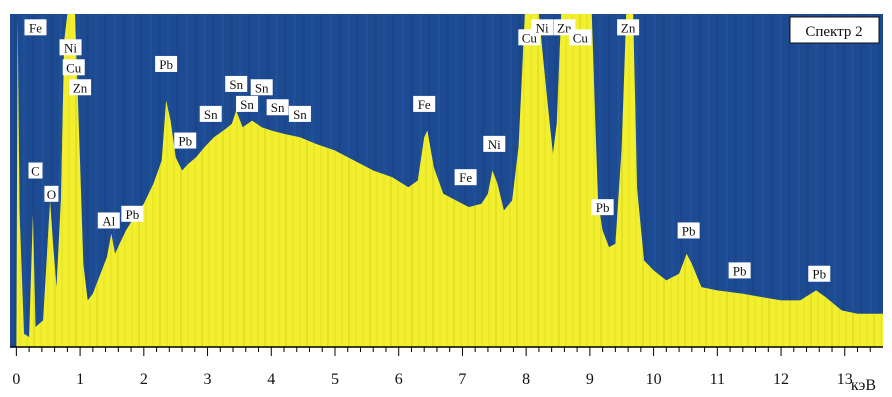 The width and height of the screenshot is (892, 397). What do you see at coordinates (51, 194) in the screenshot?
I see `peak-label-text: O` at bounding box center [51, 194].